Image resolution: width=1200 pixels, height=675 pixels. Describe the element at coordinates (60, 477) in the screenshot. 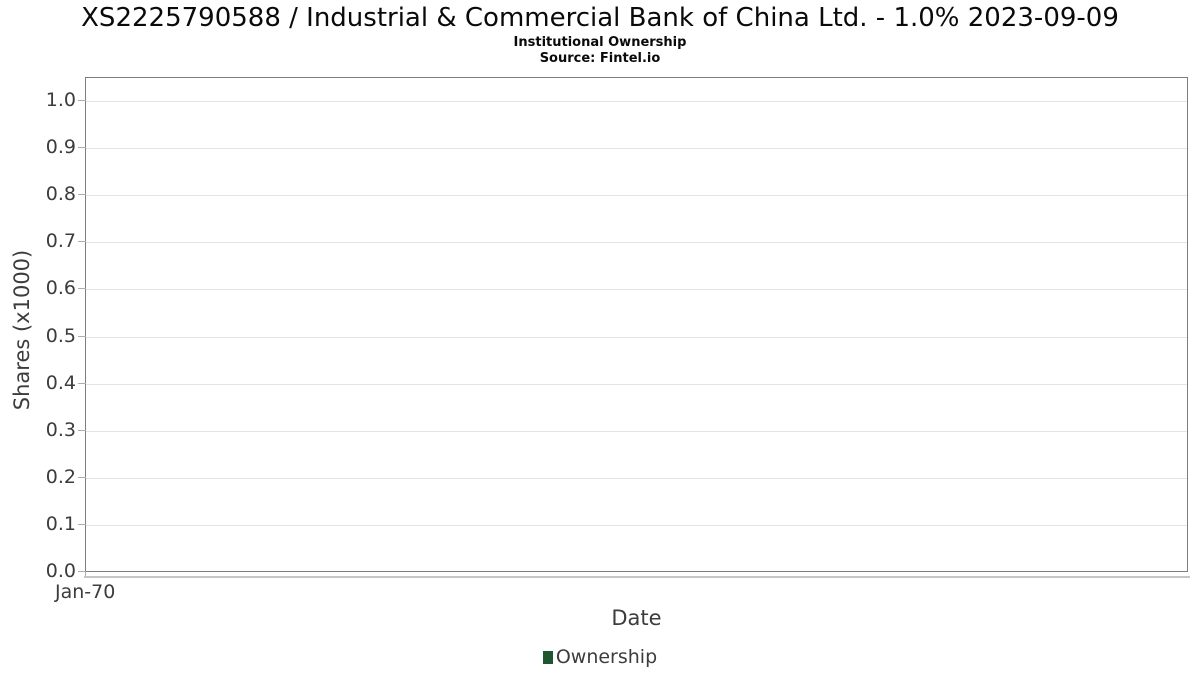

I see `y-tick-label: 0.2` at that location.